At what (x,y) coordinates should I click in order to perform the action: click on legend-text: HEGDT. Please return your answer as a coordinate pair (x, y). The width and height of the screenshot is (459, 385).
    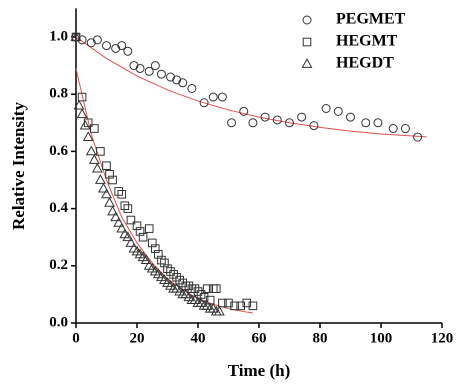
    Looking at the image, I should click on (365, 63).